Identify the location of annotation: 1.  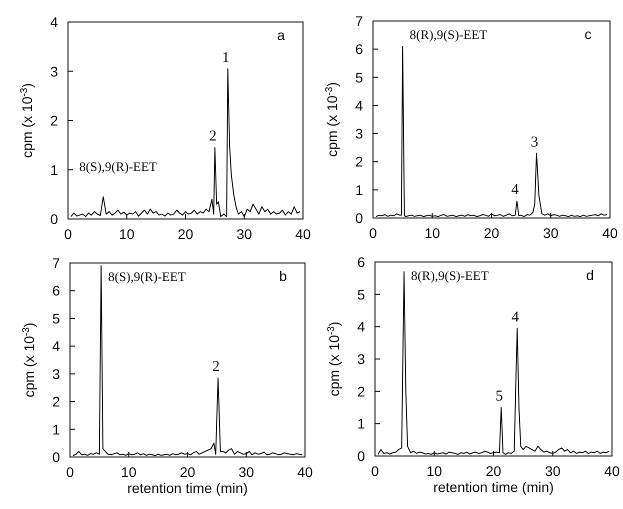
(226, 58).